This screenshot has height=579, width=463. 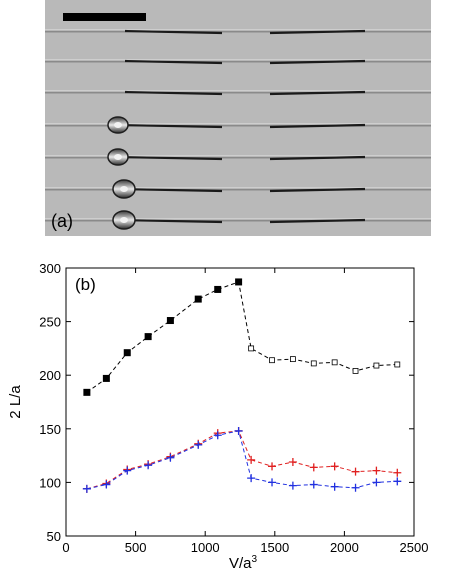 What do you see at coordinates (15, 402) in the screenshot?
I see `y-axis-label: 2 L/a` at bounding box center [15, 402].